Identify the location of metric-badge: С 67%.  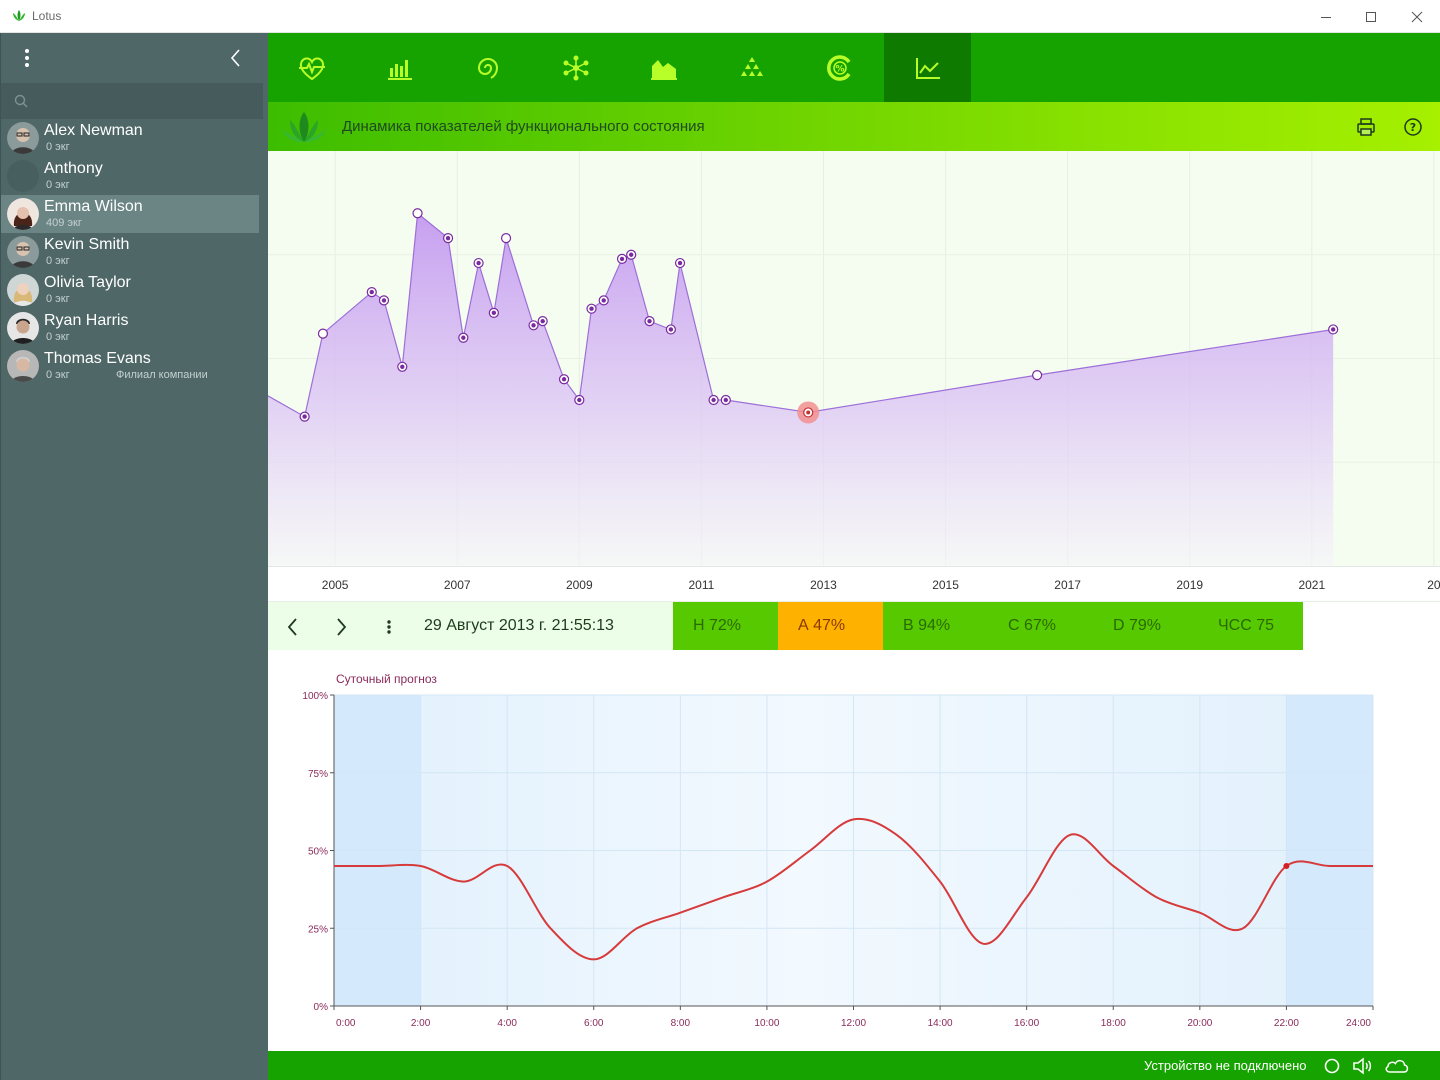
(1040, 626).